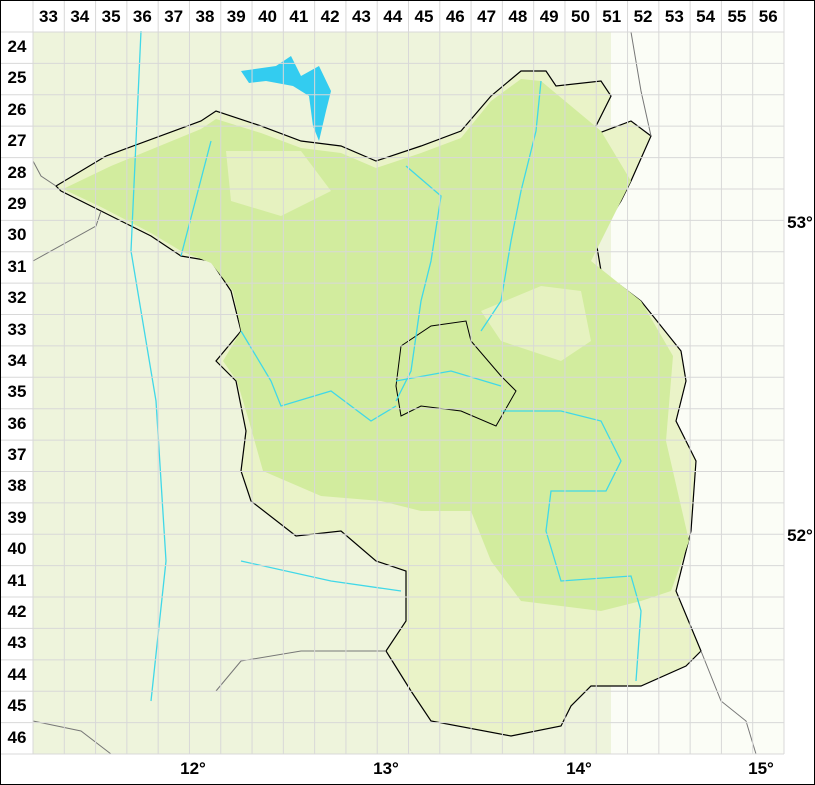 The height and width of the screenshot is (785, 815). What do you see at coordinates (17, 612) in the screenshot?
I see `row-label: 42` at bounding box center [17, 612].